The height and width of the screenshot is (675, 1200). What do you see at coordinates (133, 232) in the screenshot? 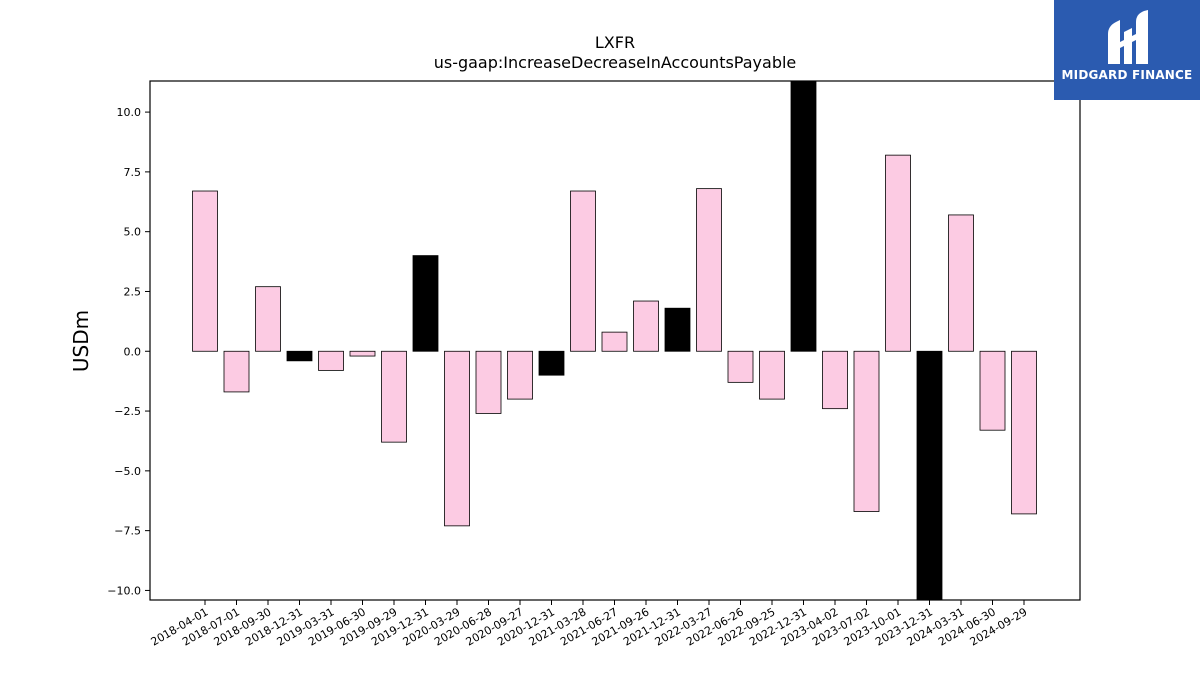
I see `y-tick-label: 5.0` at bounding box center [133, 232].